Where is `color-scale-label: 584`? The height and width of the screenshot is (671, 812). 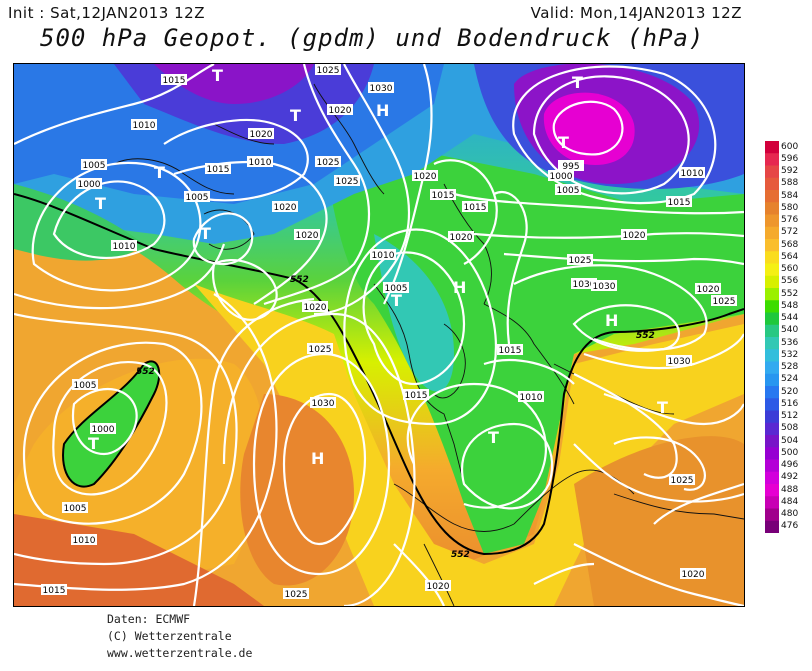 color-scale-label: 584 is located at coordinates (790, 195).